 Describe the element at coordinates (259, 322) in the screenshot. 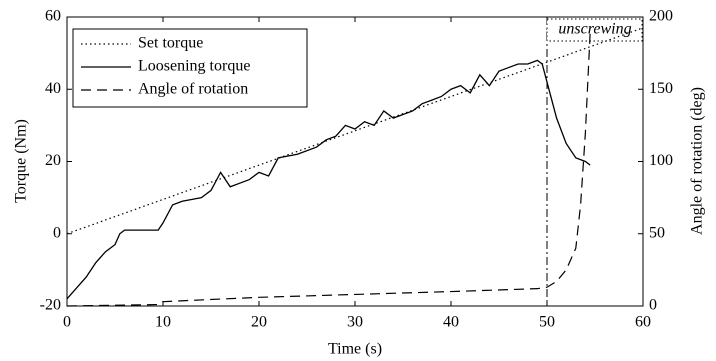

I see `x-tick-label: 20` at that location.